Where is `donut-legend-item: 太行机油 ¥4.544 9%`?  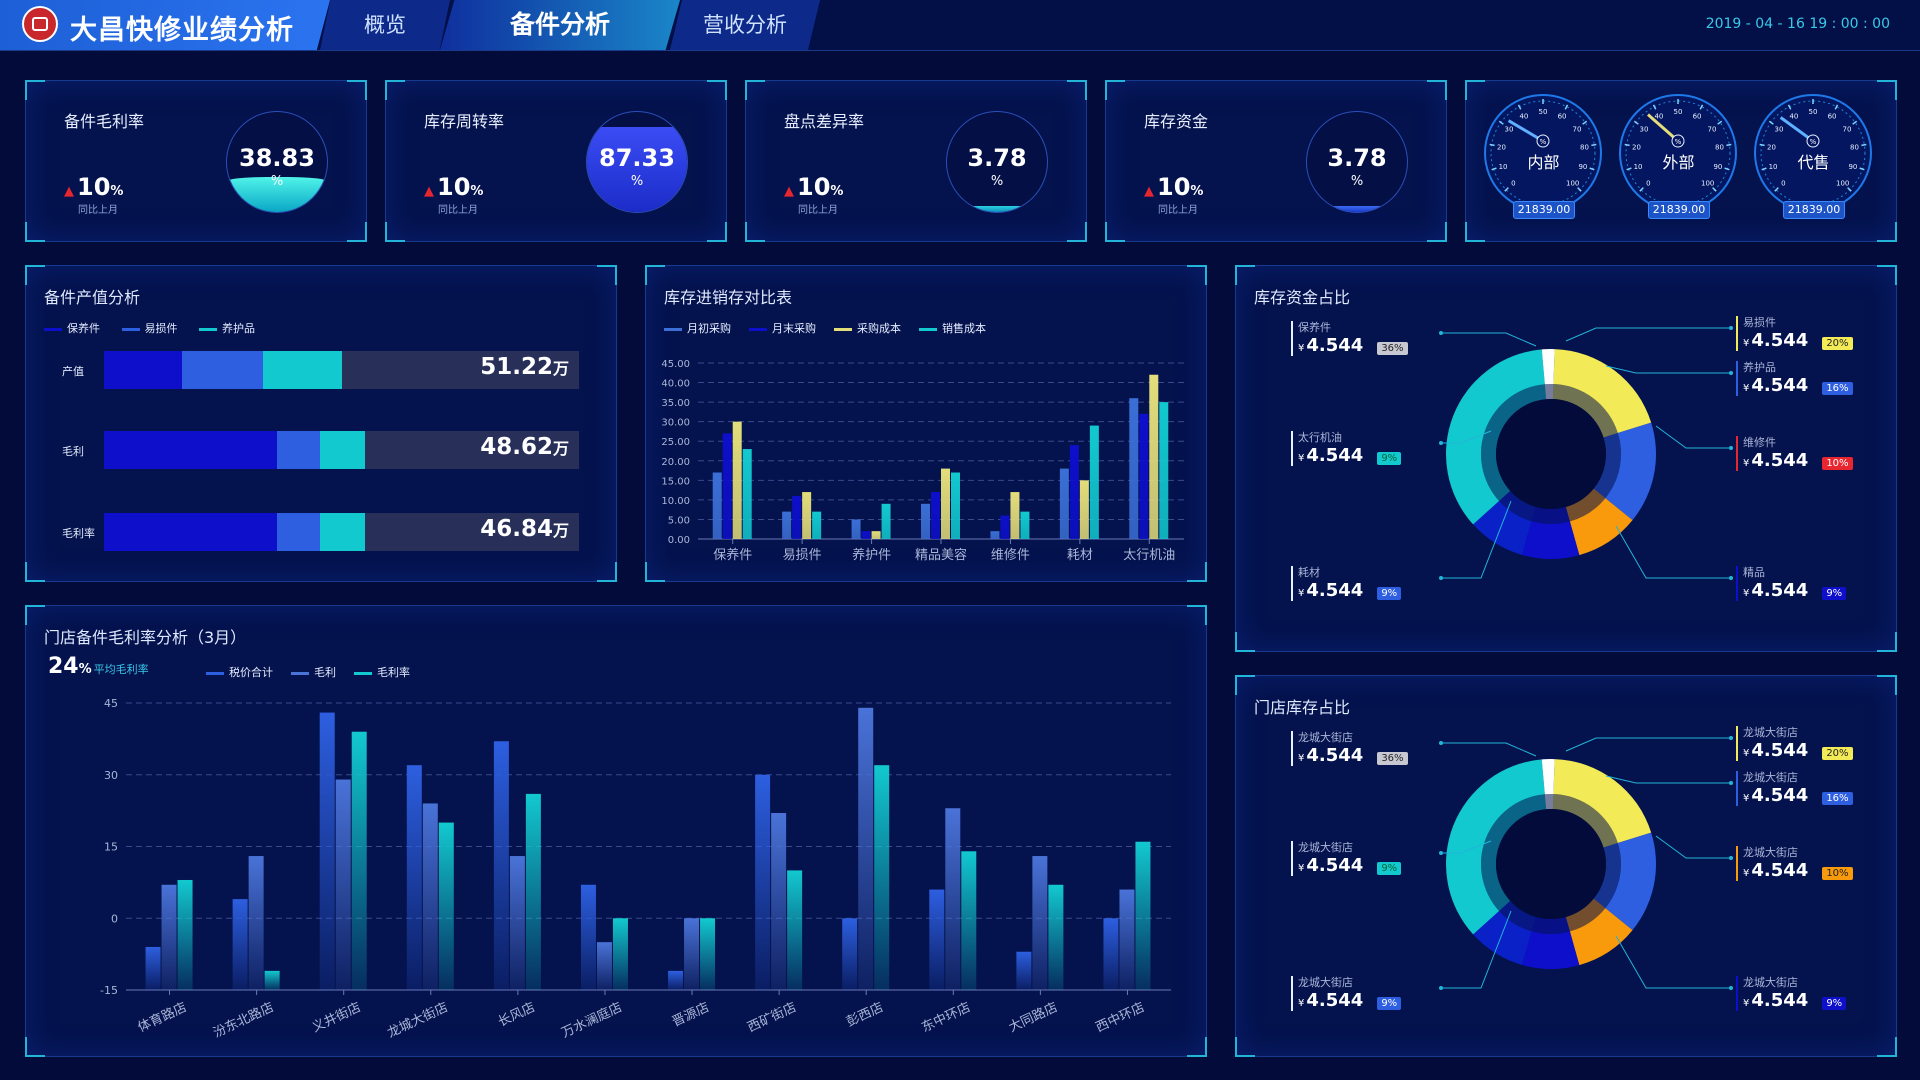 donut-legend-item: 太行机油 ¥4.544 9% is located at coordinates (1346, 448).